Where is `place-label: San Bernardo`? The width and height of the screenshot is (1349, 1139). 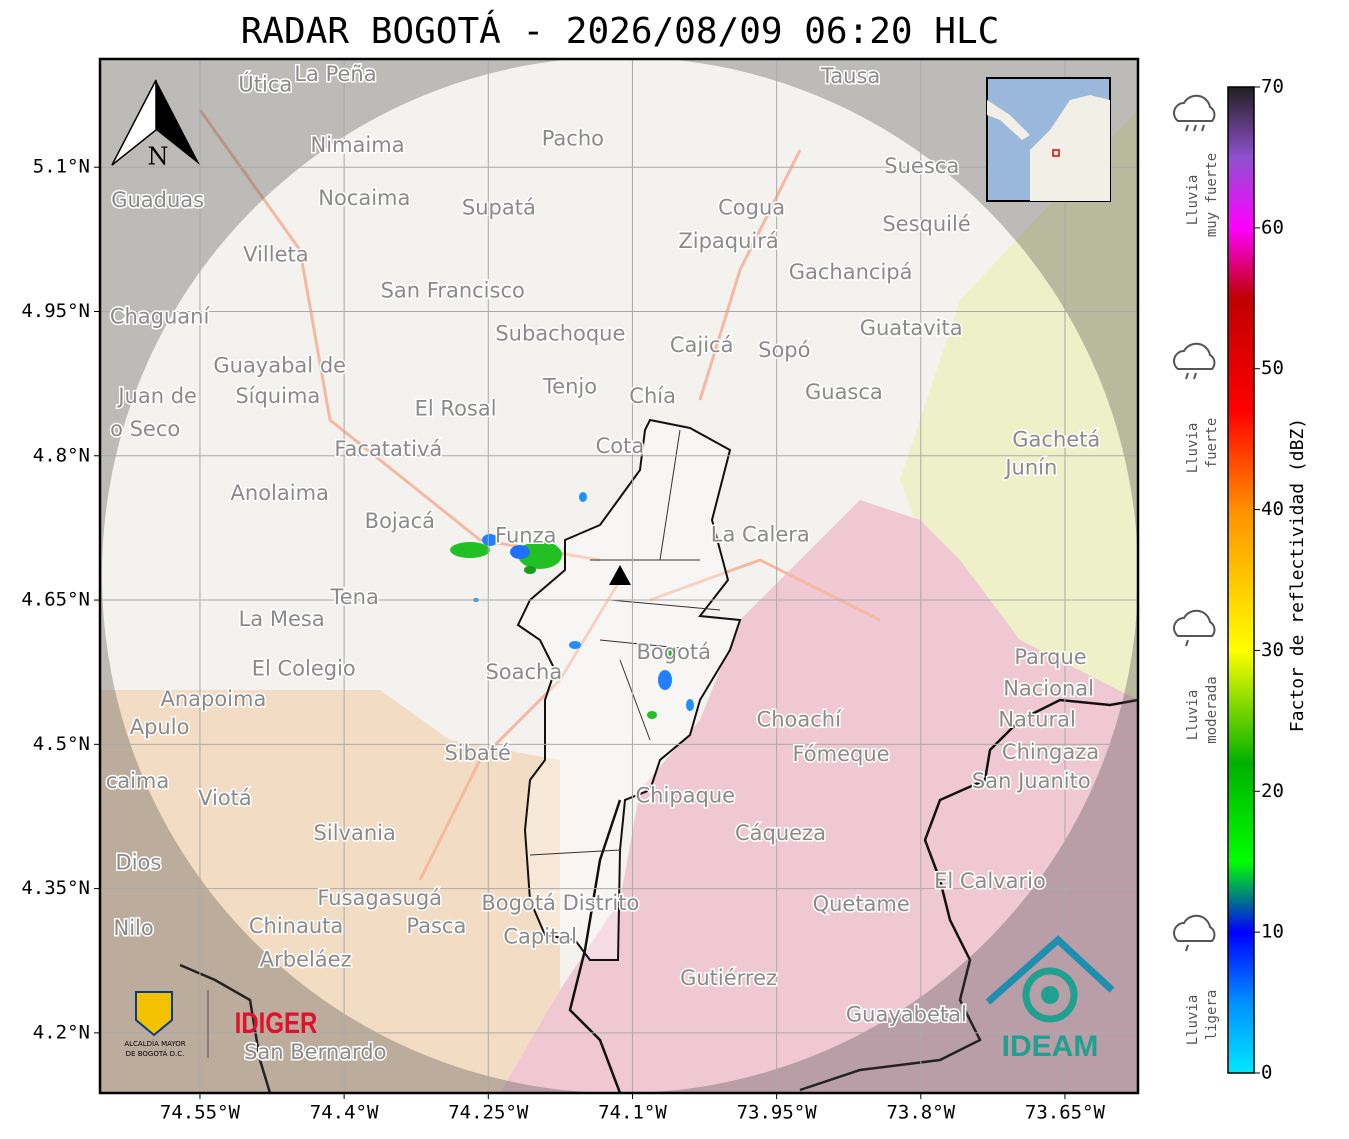 place-label: San Bernardo is located at coordinates (315, 1052).